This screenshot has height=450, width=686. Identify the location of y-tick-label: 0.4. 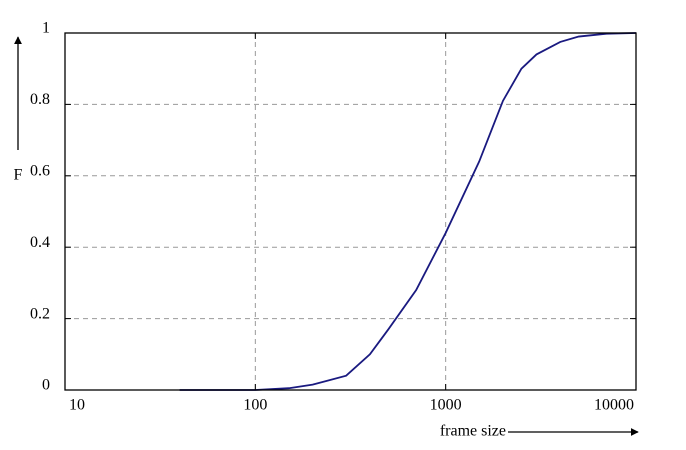
(40, 242).